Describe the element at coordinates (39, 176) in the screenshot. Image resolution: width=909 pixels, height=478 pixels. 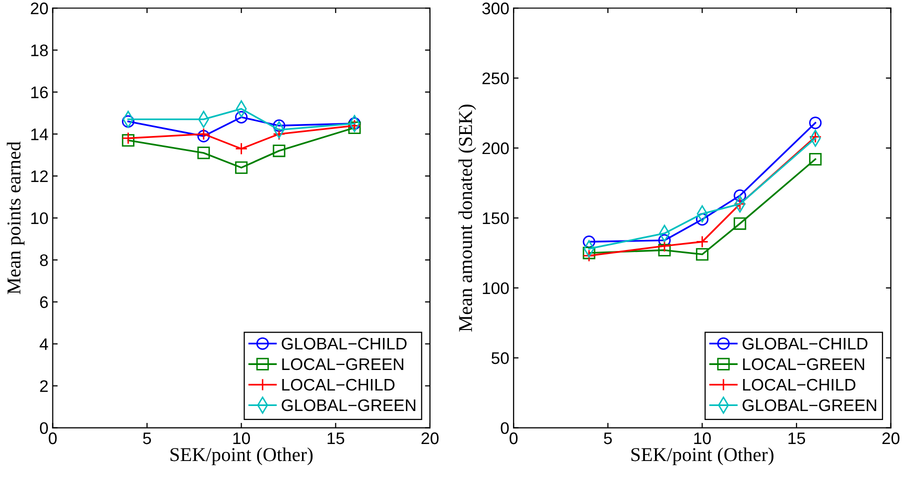
I see `y-tick-label: 12` at that location.